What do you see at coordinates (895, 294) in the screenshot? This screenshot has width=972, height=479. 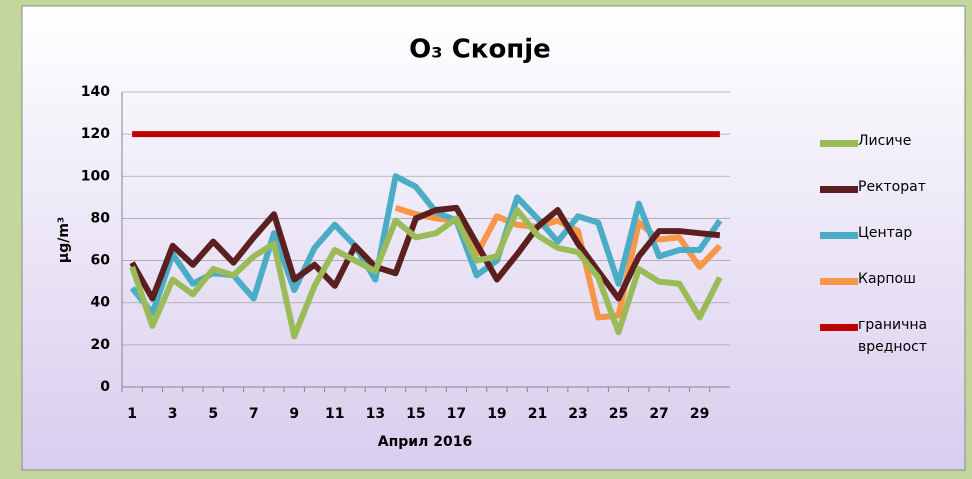 I see `legend-item: Карпош` at bounding box center [895, 294].